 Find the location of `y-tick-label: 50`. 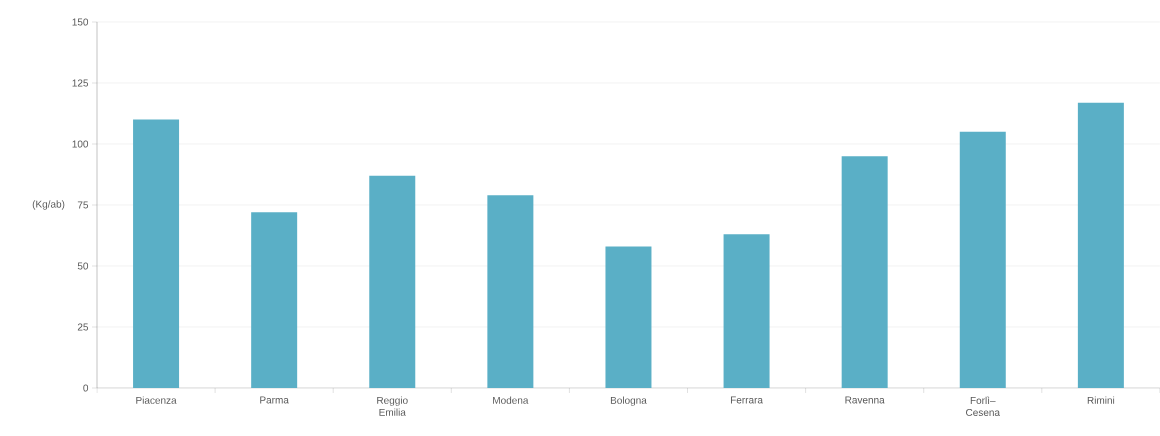

y-tick-label: 50 is located at coordinates (83, 266).